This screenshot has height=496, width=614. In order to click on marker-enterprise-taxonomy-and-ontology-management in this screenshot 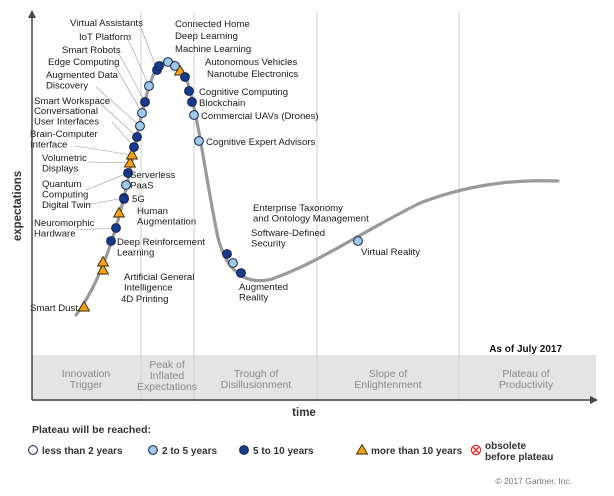, I will do `click(227, 254)`.